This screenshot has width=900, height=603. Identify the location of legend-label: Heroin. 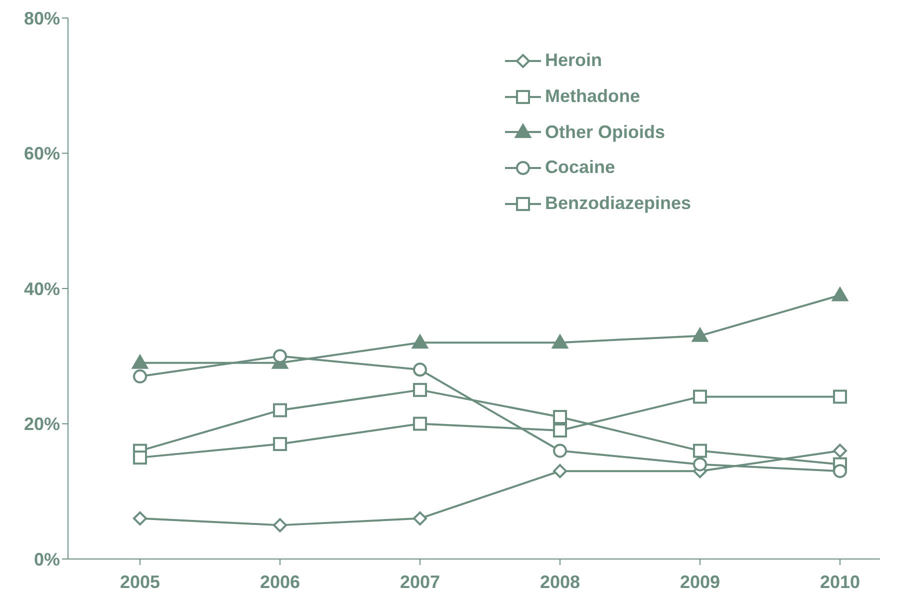
(573, 61).